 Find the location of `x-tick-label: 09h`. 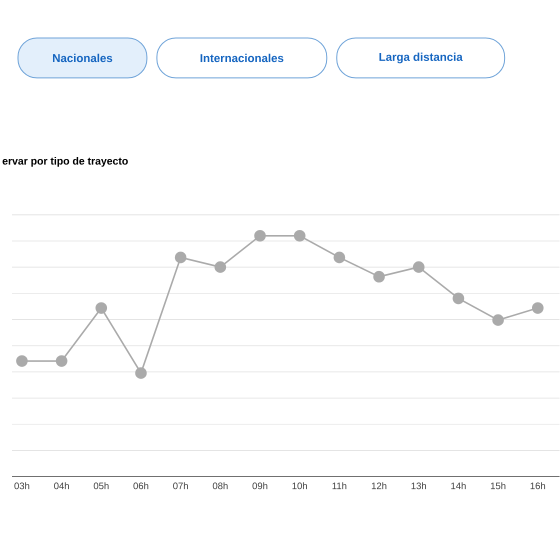

x-tick-label: 09h is located at coordinates (260, 486).